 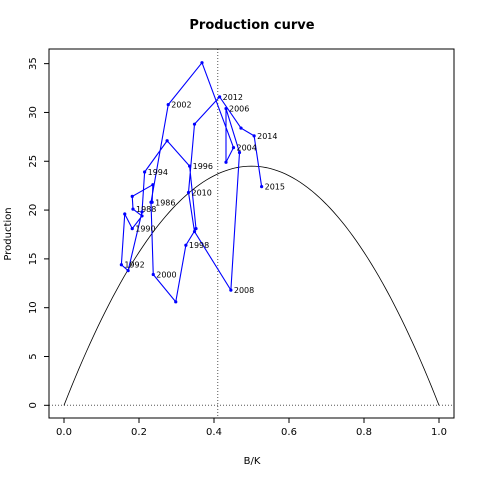 I want to click on point-label: 2010, so click(x=202, y=193).